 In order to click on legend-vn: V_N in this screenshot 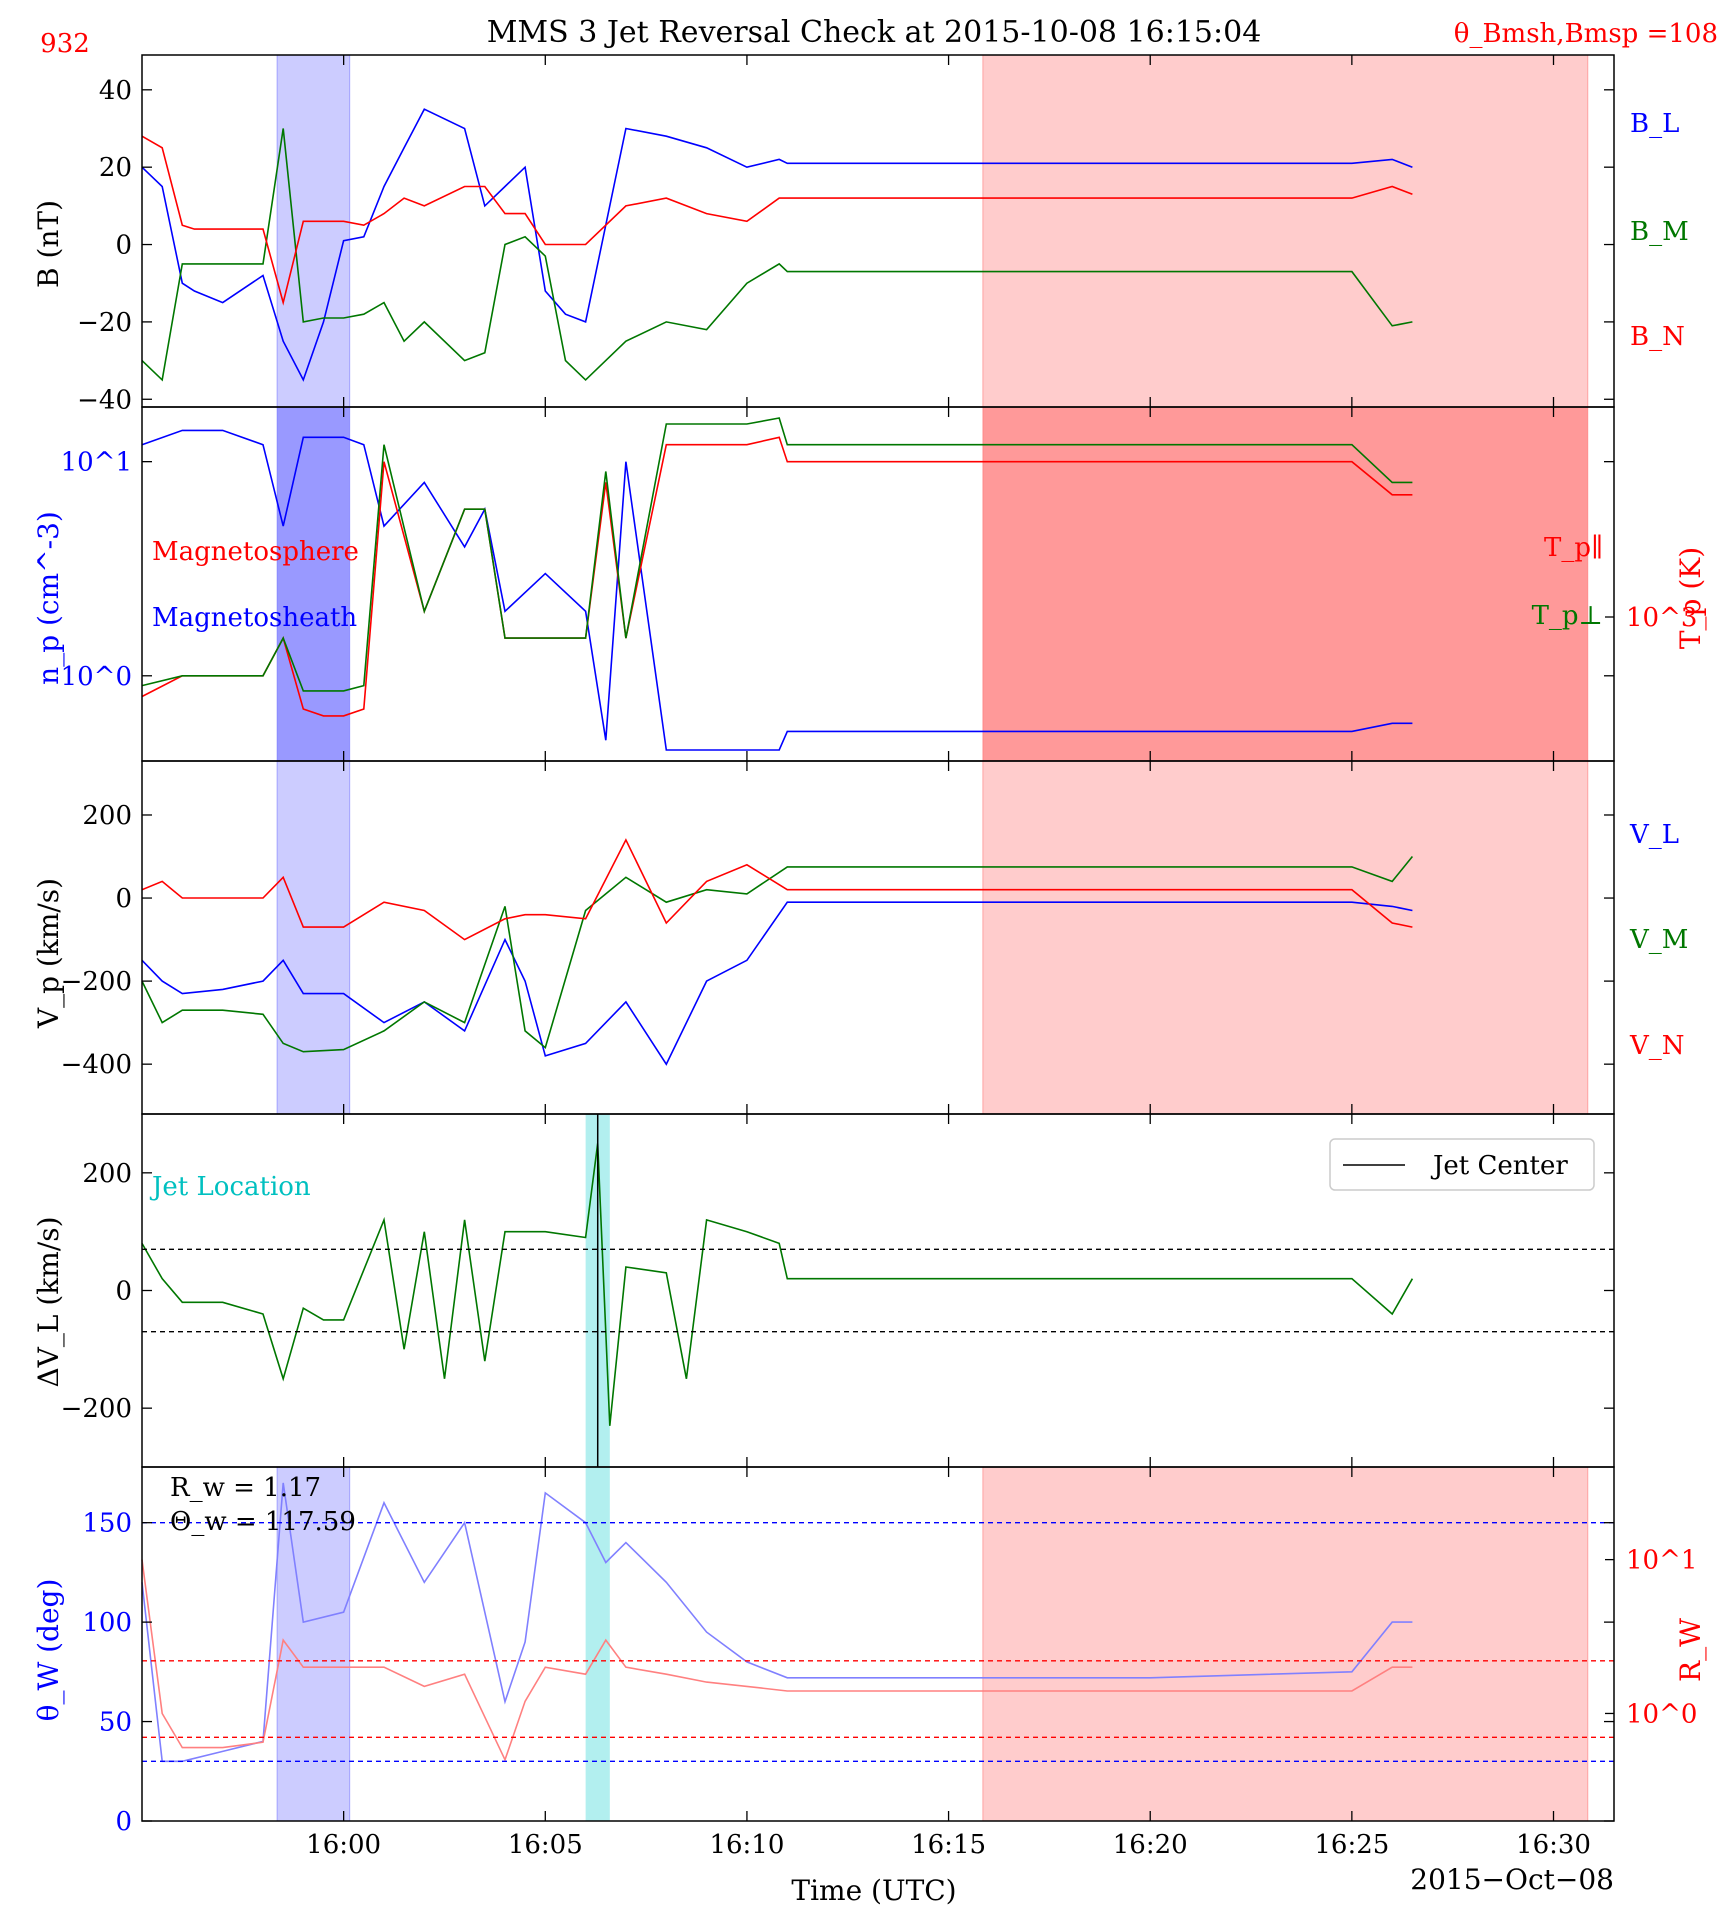, I will do `click(1657, 1046)`.